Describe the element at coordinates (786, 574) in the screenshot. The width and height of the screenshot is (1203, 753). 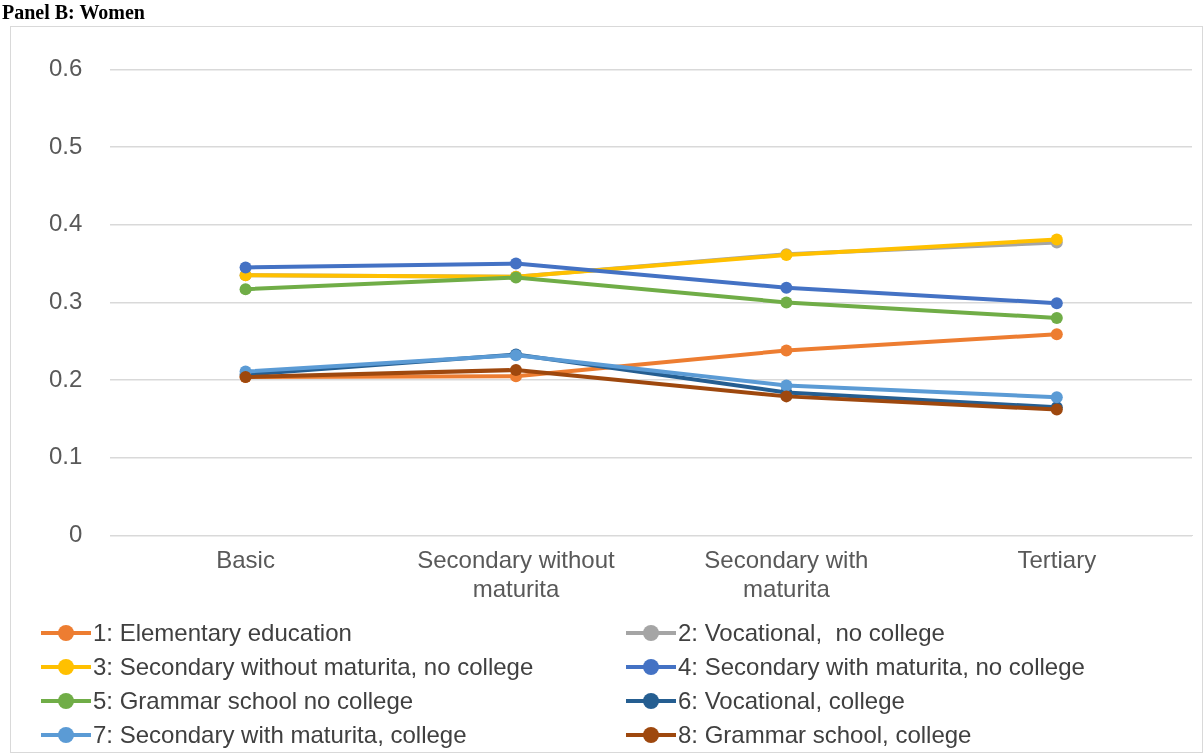
I see `x-tick-label: Secondary with maturita` at that location.